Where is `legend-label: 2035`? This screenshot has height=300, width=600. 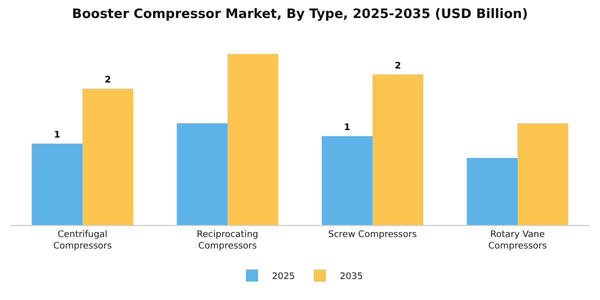
legend-label: 2035 is located at coordinates (351, 277).